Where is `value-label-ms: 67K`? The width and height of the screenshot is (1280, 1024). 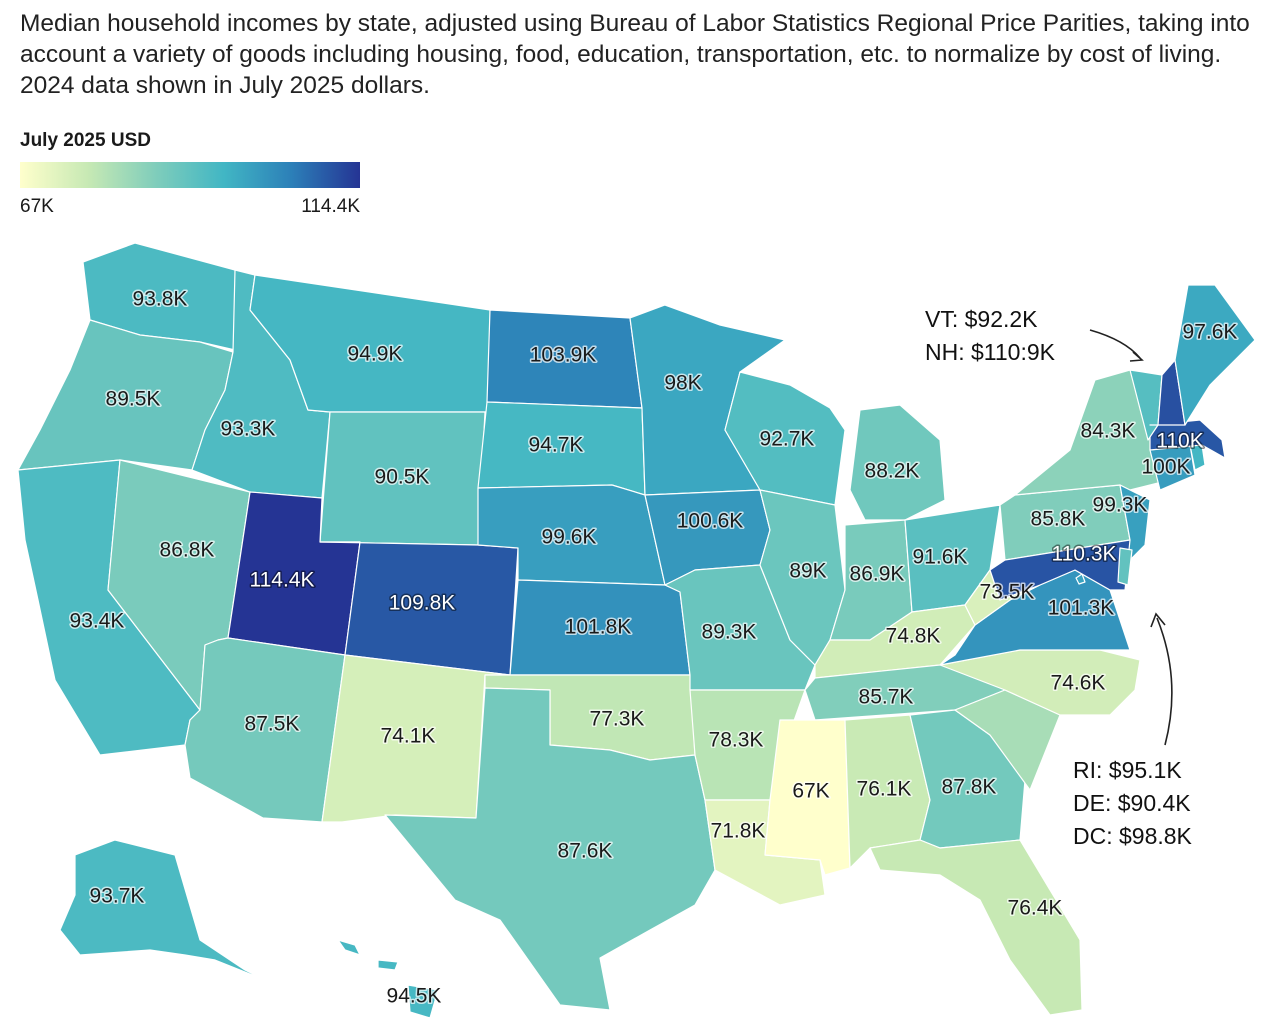 value-label-ms: 67K is located at coordinates (810, 791).